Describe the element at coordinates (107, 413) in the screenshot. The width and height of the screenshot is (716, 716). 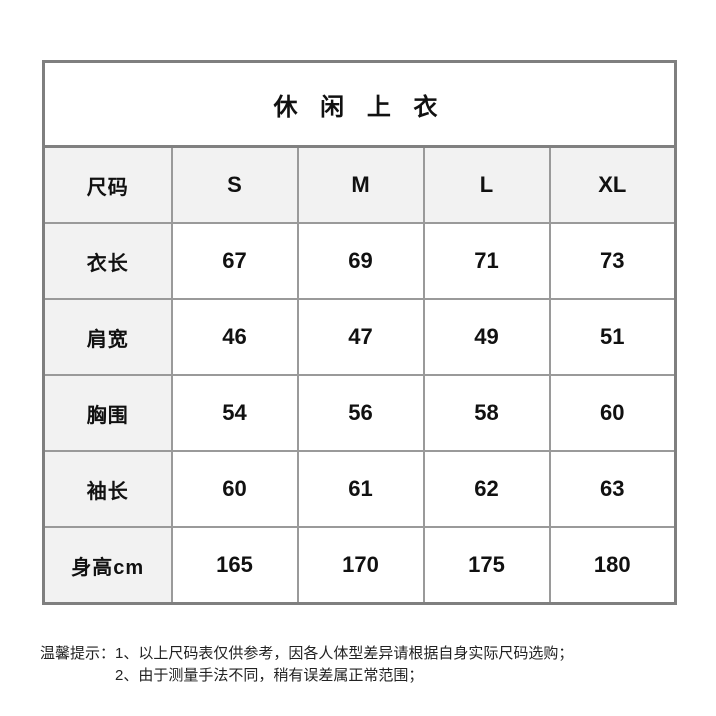
I see `row-label: 胸围` at that location.